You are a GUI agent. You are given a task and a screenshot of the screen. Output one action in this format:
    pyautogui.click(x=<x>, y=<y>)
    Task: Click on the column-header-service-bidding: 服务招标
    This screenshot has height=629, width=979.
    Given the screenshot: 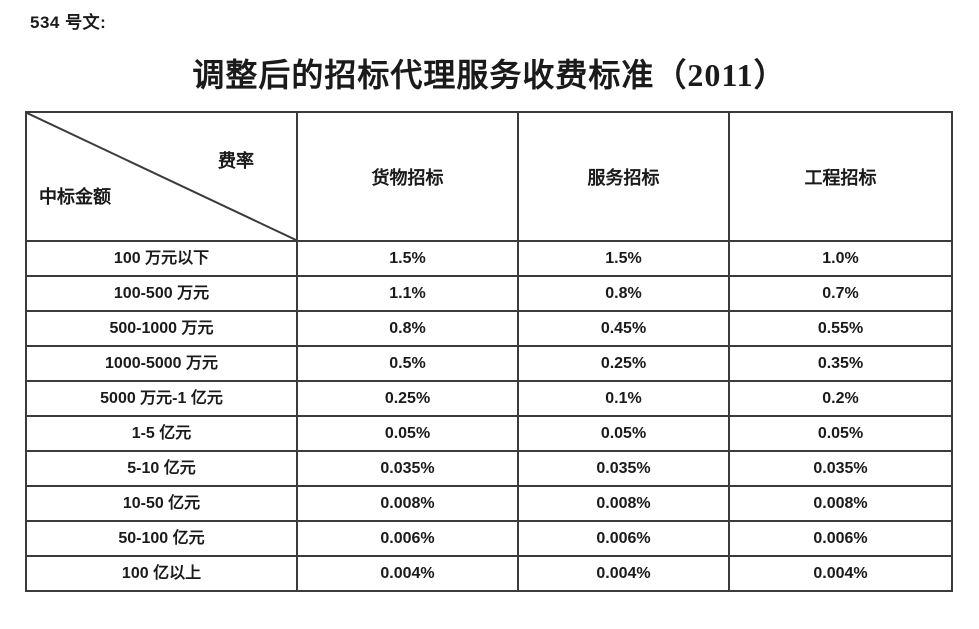 What is the action you would take?
    pyautogui.click(x=623, y=176)
    